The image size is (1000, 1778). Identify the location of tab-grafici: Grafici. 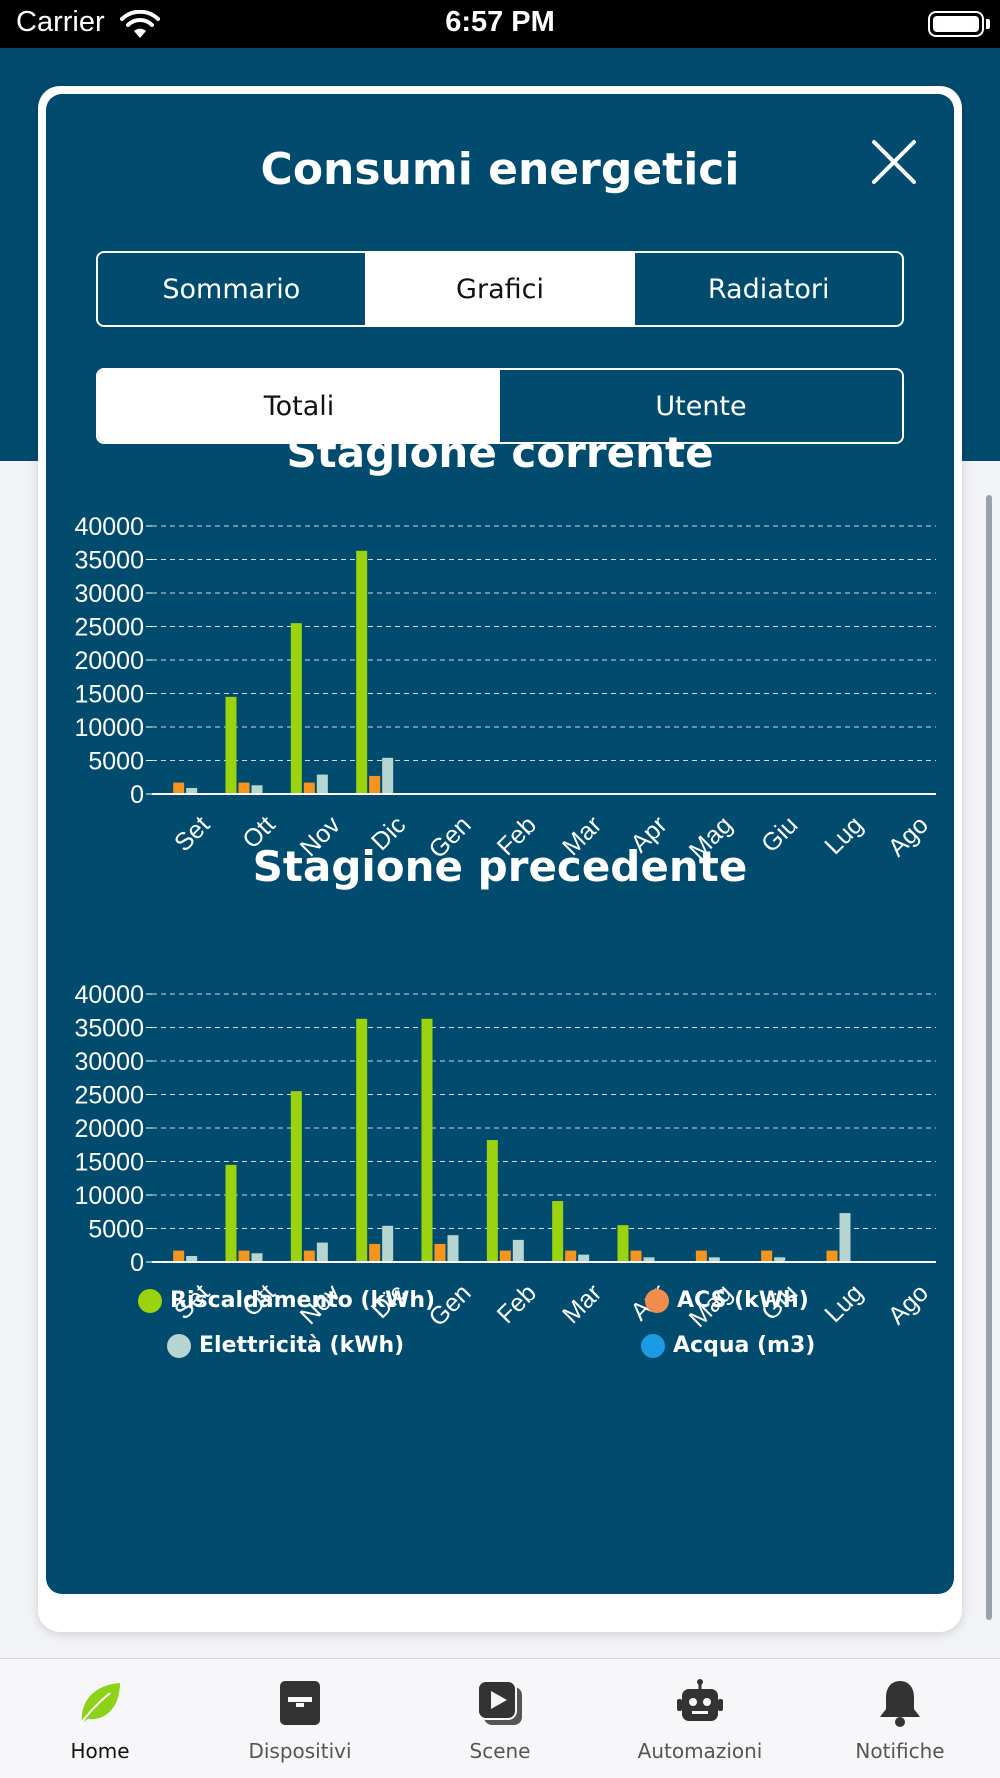
(499, 289).